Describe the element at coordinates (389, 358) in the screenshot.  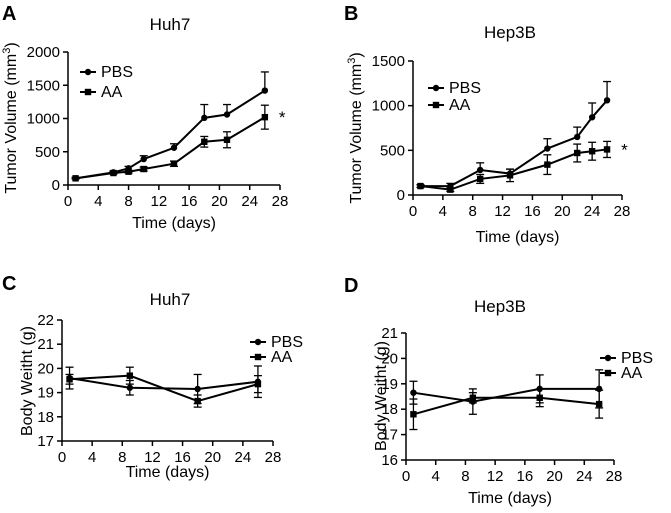
I see `y-tick-label: 20` at that location.